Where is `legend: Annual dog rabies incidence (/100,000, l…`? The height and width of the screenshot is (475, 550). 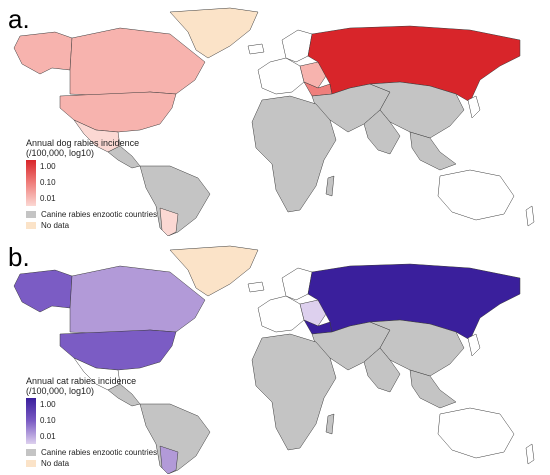 legend: Annual dog rabies incidence (/100,000, l… is located at coordinates (91, 184).